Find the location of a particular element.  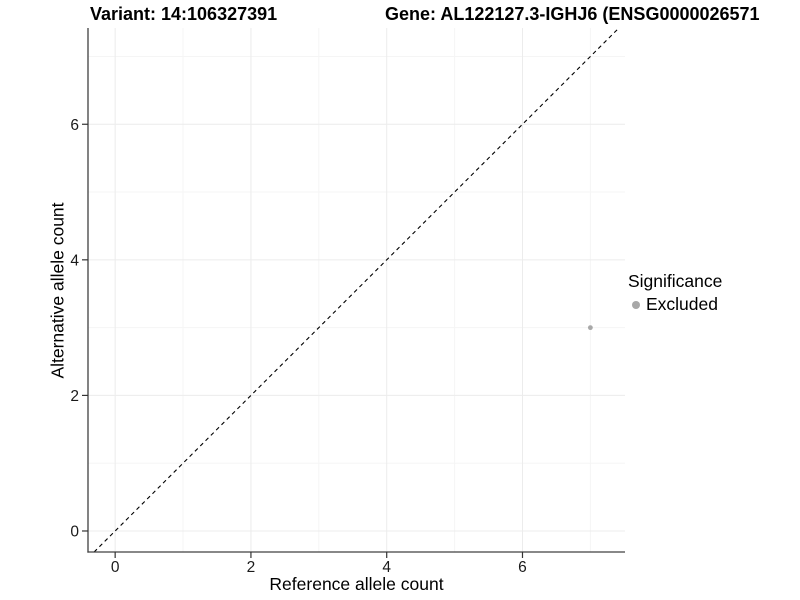

y-tick-label: 6 is located at coordinates (74, 125).